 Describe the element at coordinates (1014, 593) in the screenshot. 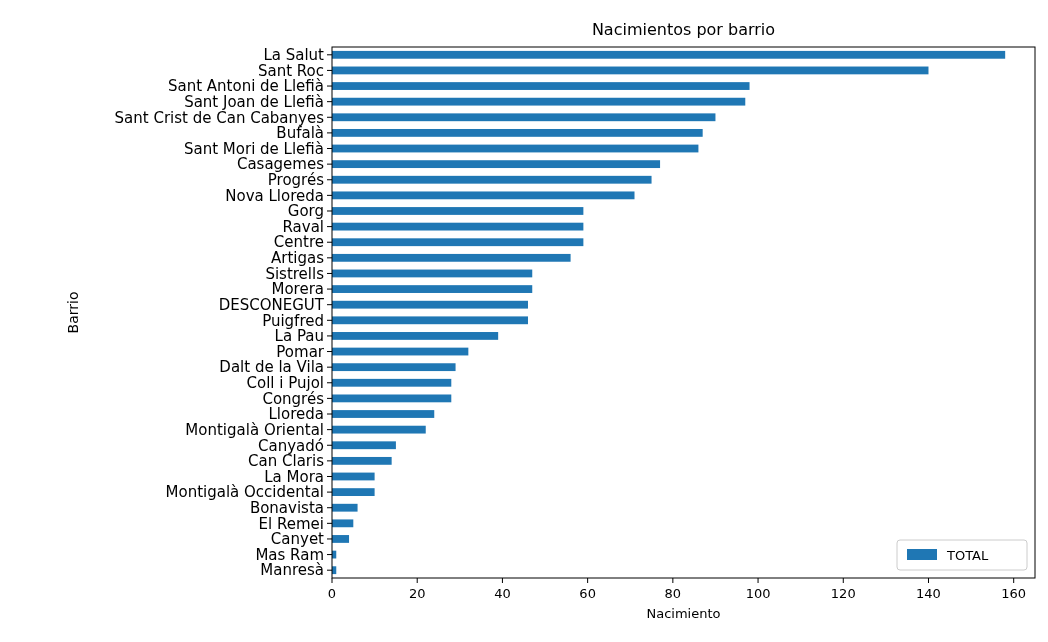

I see `x-tick-label: 160` at that location.